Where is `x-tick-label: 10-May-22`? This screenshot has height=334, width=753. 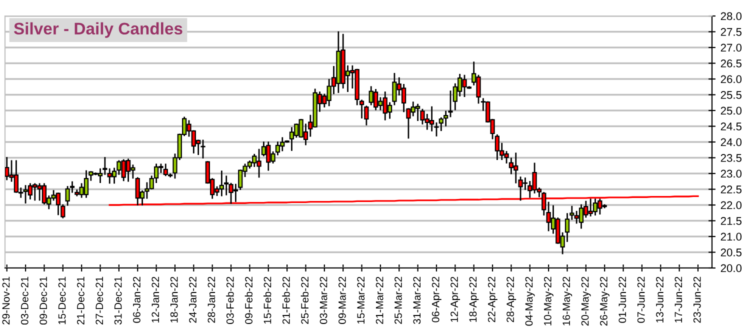 x-tick-label: 10-May-22 is located at coordinates (549, 301).